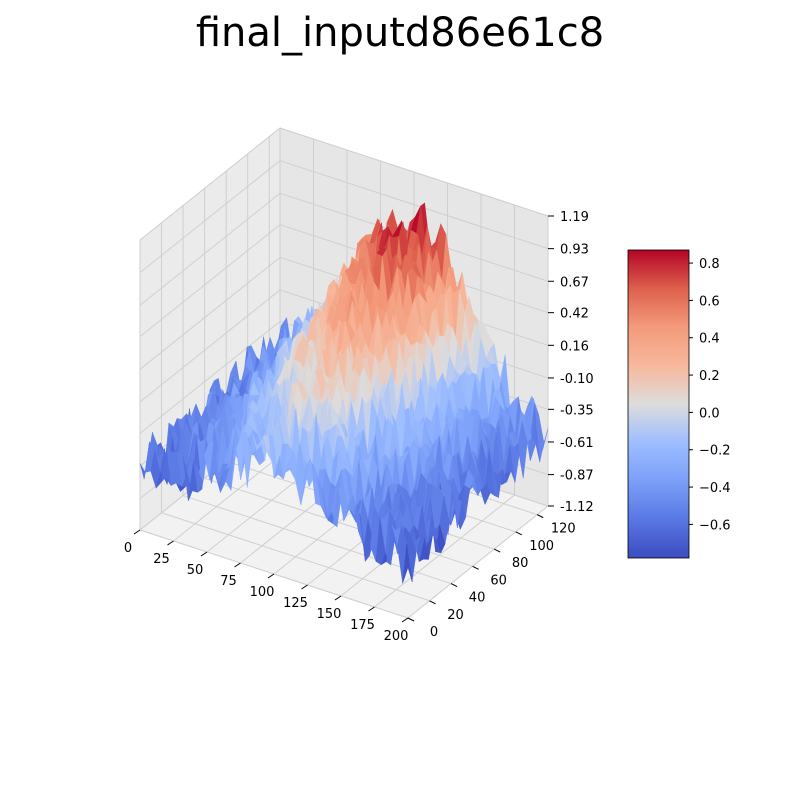 Image resolution: width=800 pixels, height=800 pixels. I want to click on x-tick-label: 100, so click(262, 592).